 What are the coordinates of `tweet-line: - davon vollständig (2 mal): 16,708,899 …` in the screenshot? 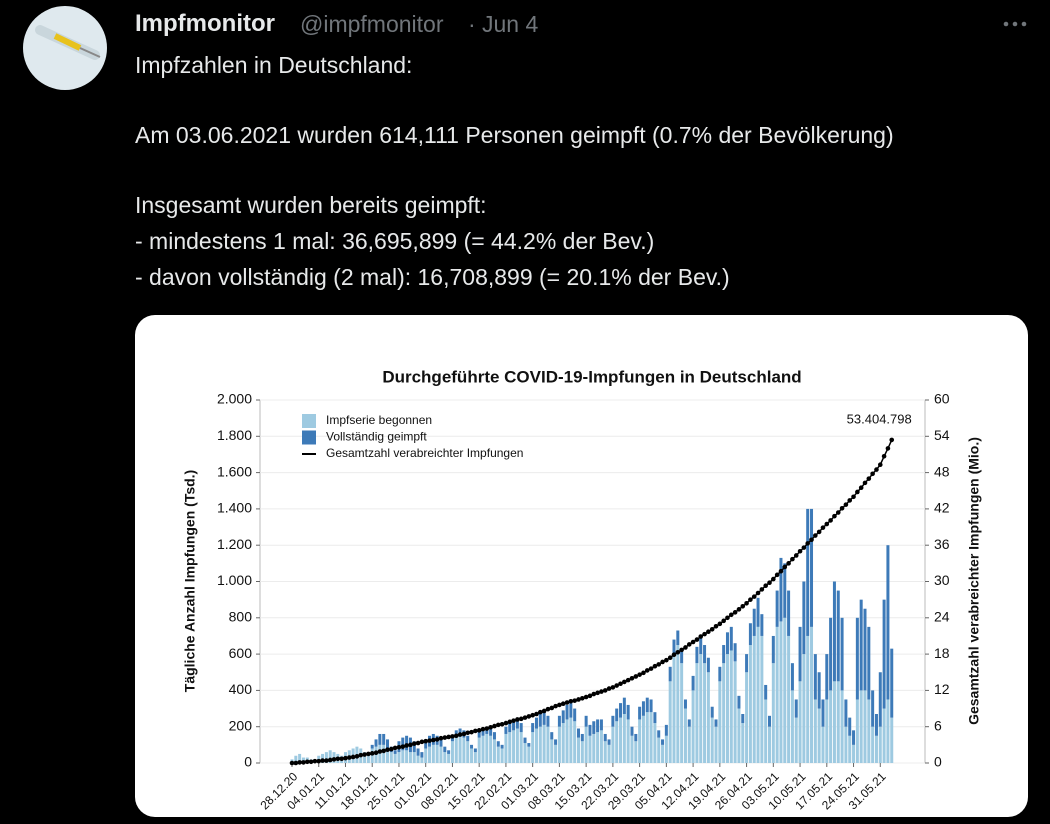 It's located at (432, 277).